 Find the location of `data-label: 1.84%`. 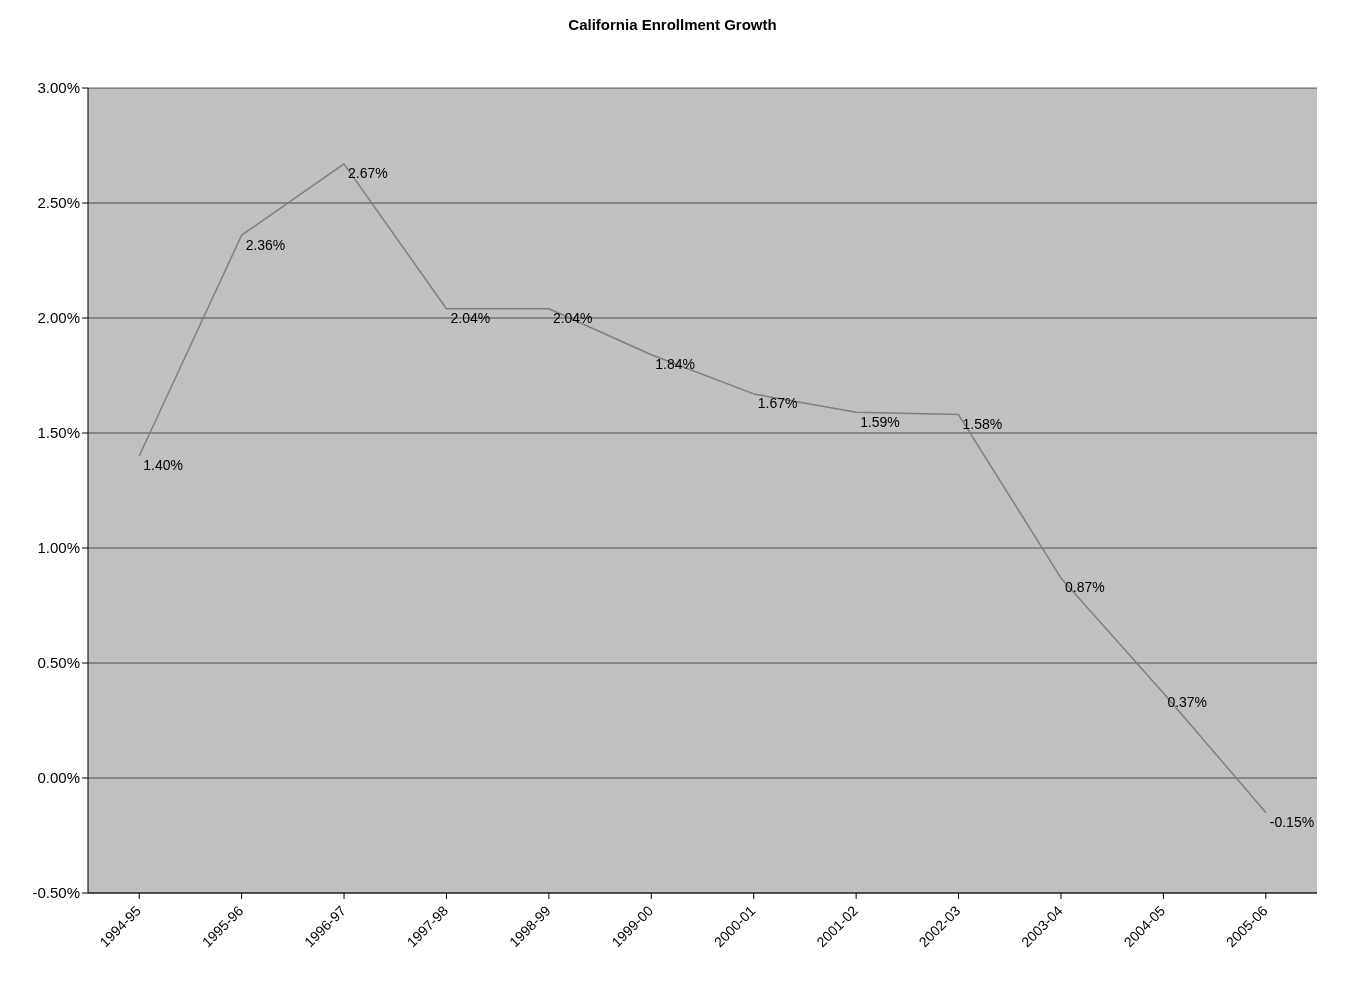

data-label: 1.84% is located at coordinates (675, 364).